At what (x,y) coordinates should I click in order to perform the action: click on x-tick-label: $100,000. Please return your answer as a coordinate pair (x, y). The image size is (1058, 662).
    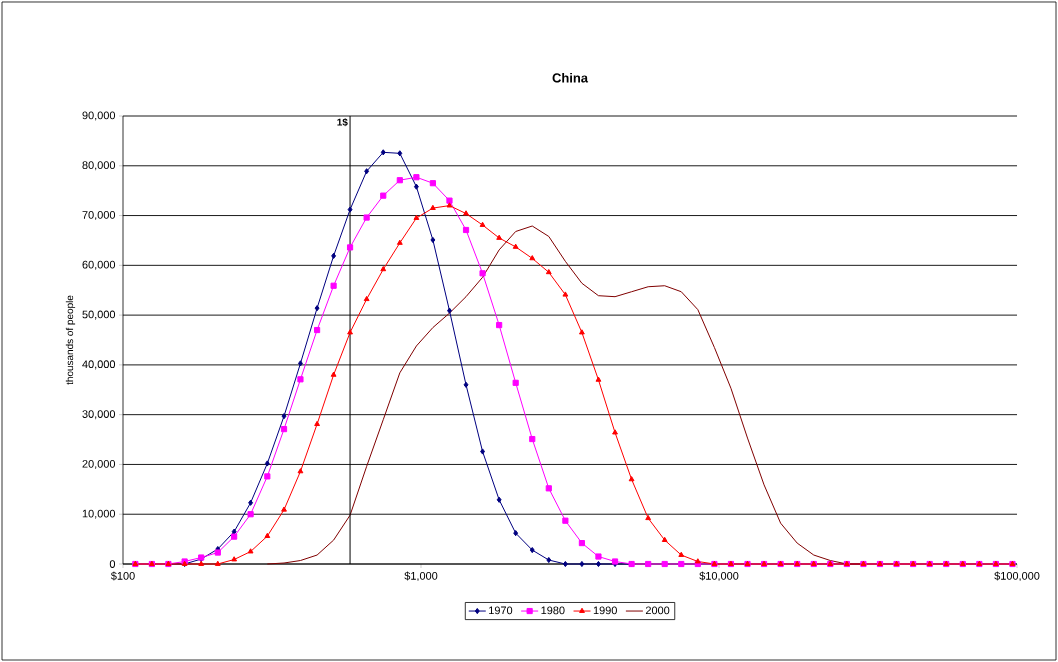
    Looking at the image, I should click on (1017, 576).